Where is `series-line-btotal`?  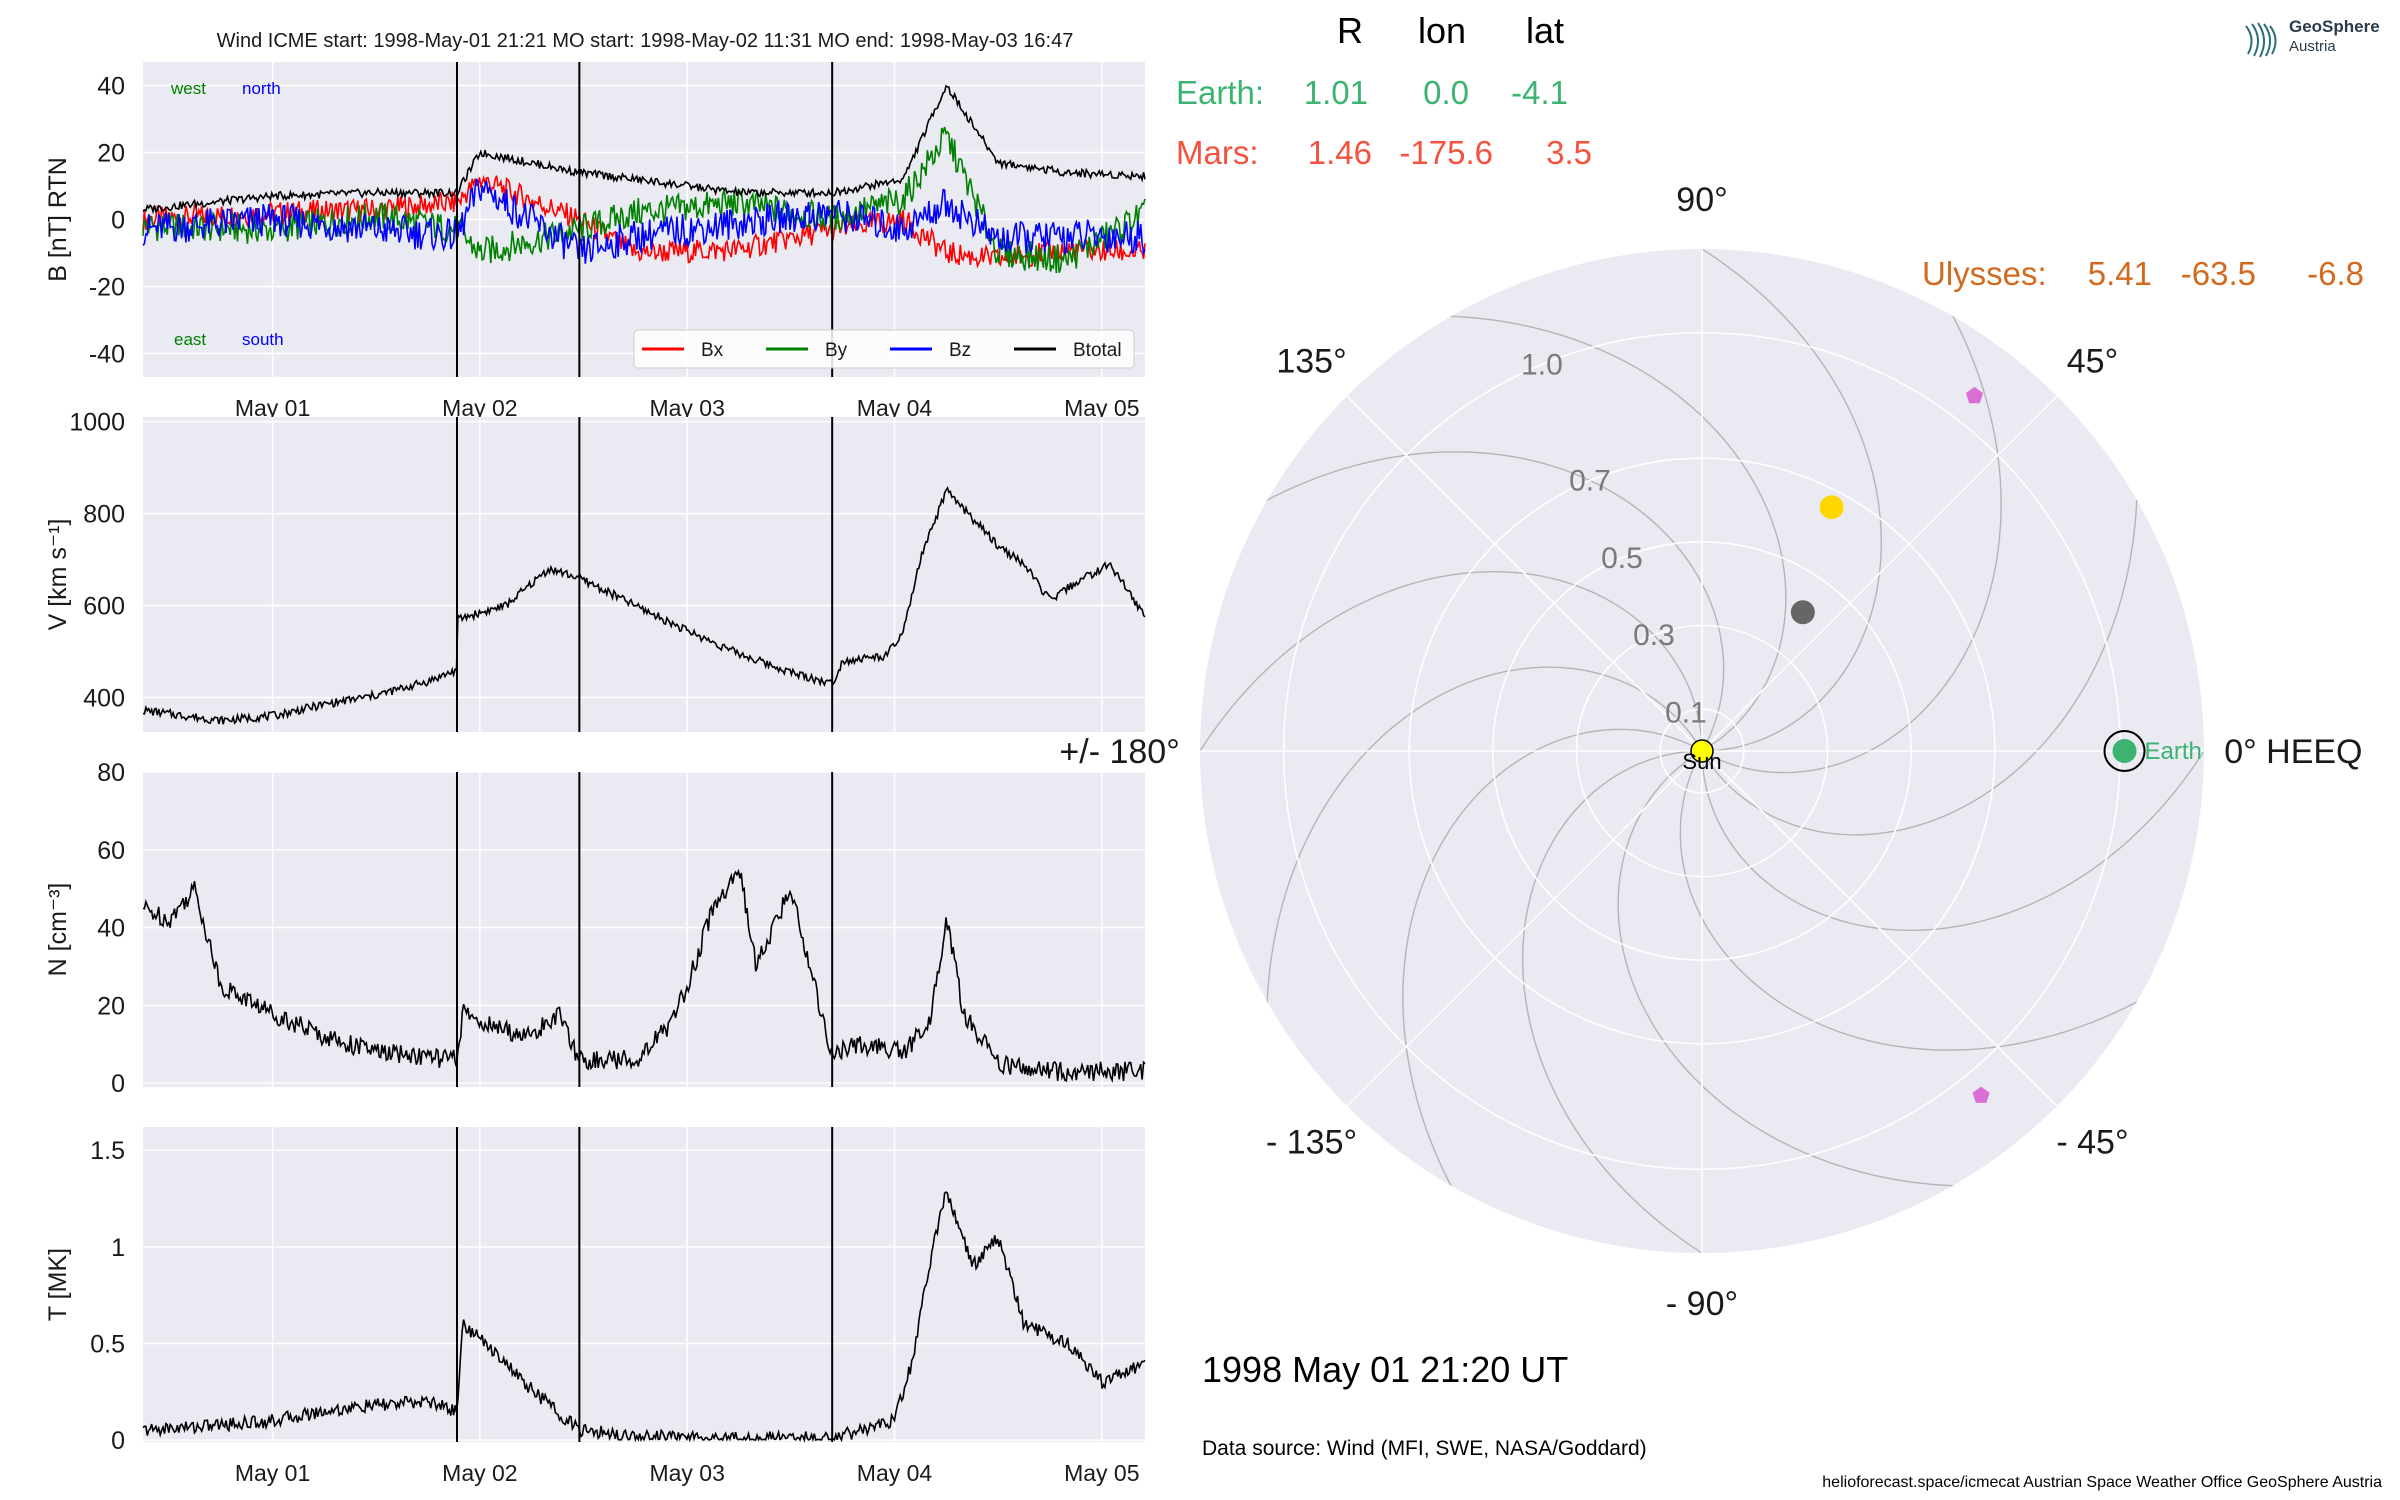
series-line-btotal is located at coordinates (644, 149).